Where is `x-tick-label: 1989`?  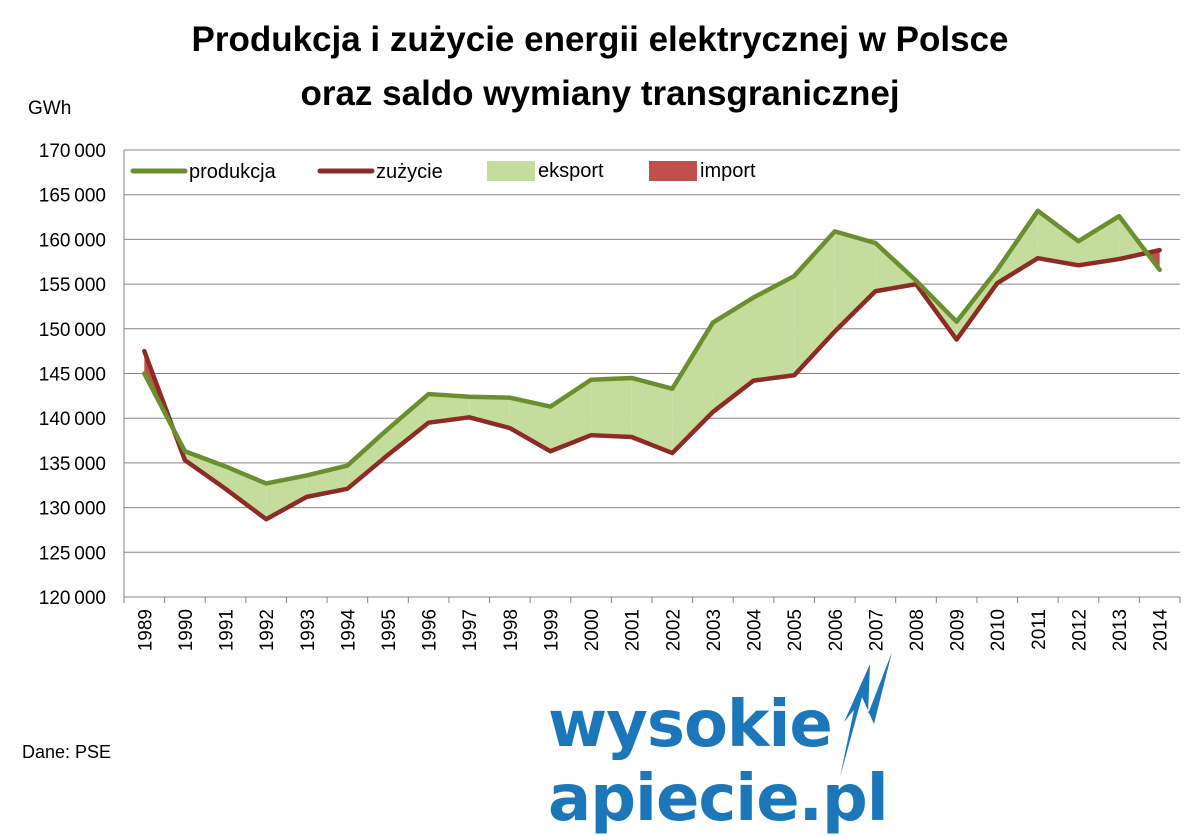
x-tick-label: 1989 is located at coordinates (145, 630).